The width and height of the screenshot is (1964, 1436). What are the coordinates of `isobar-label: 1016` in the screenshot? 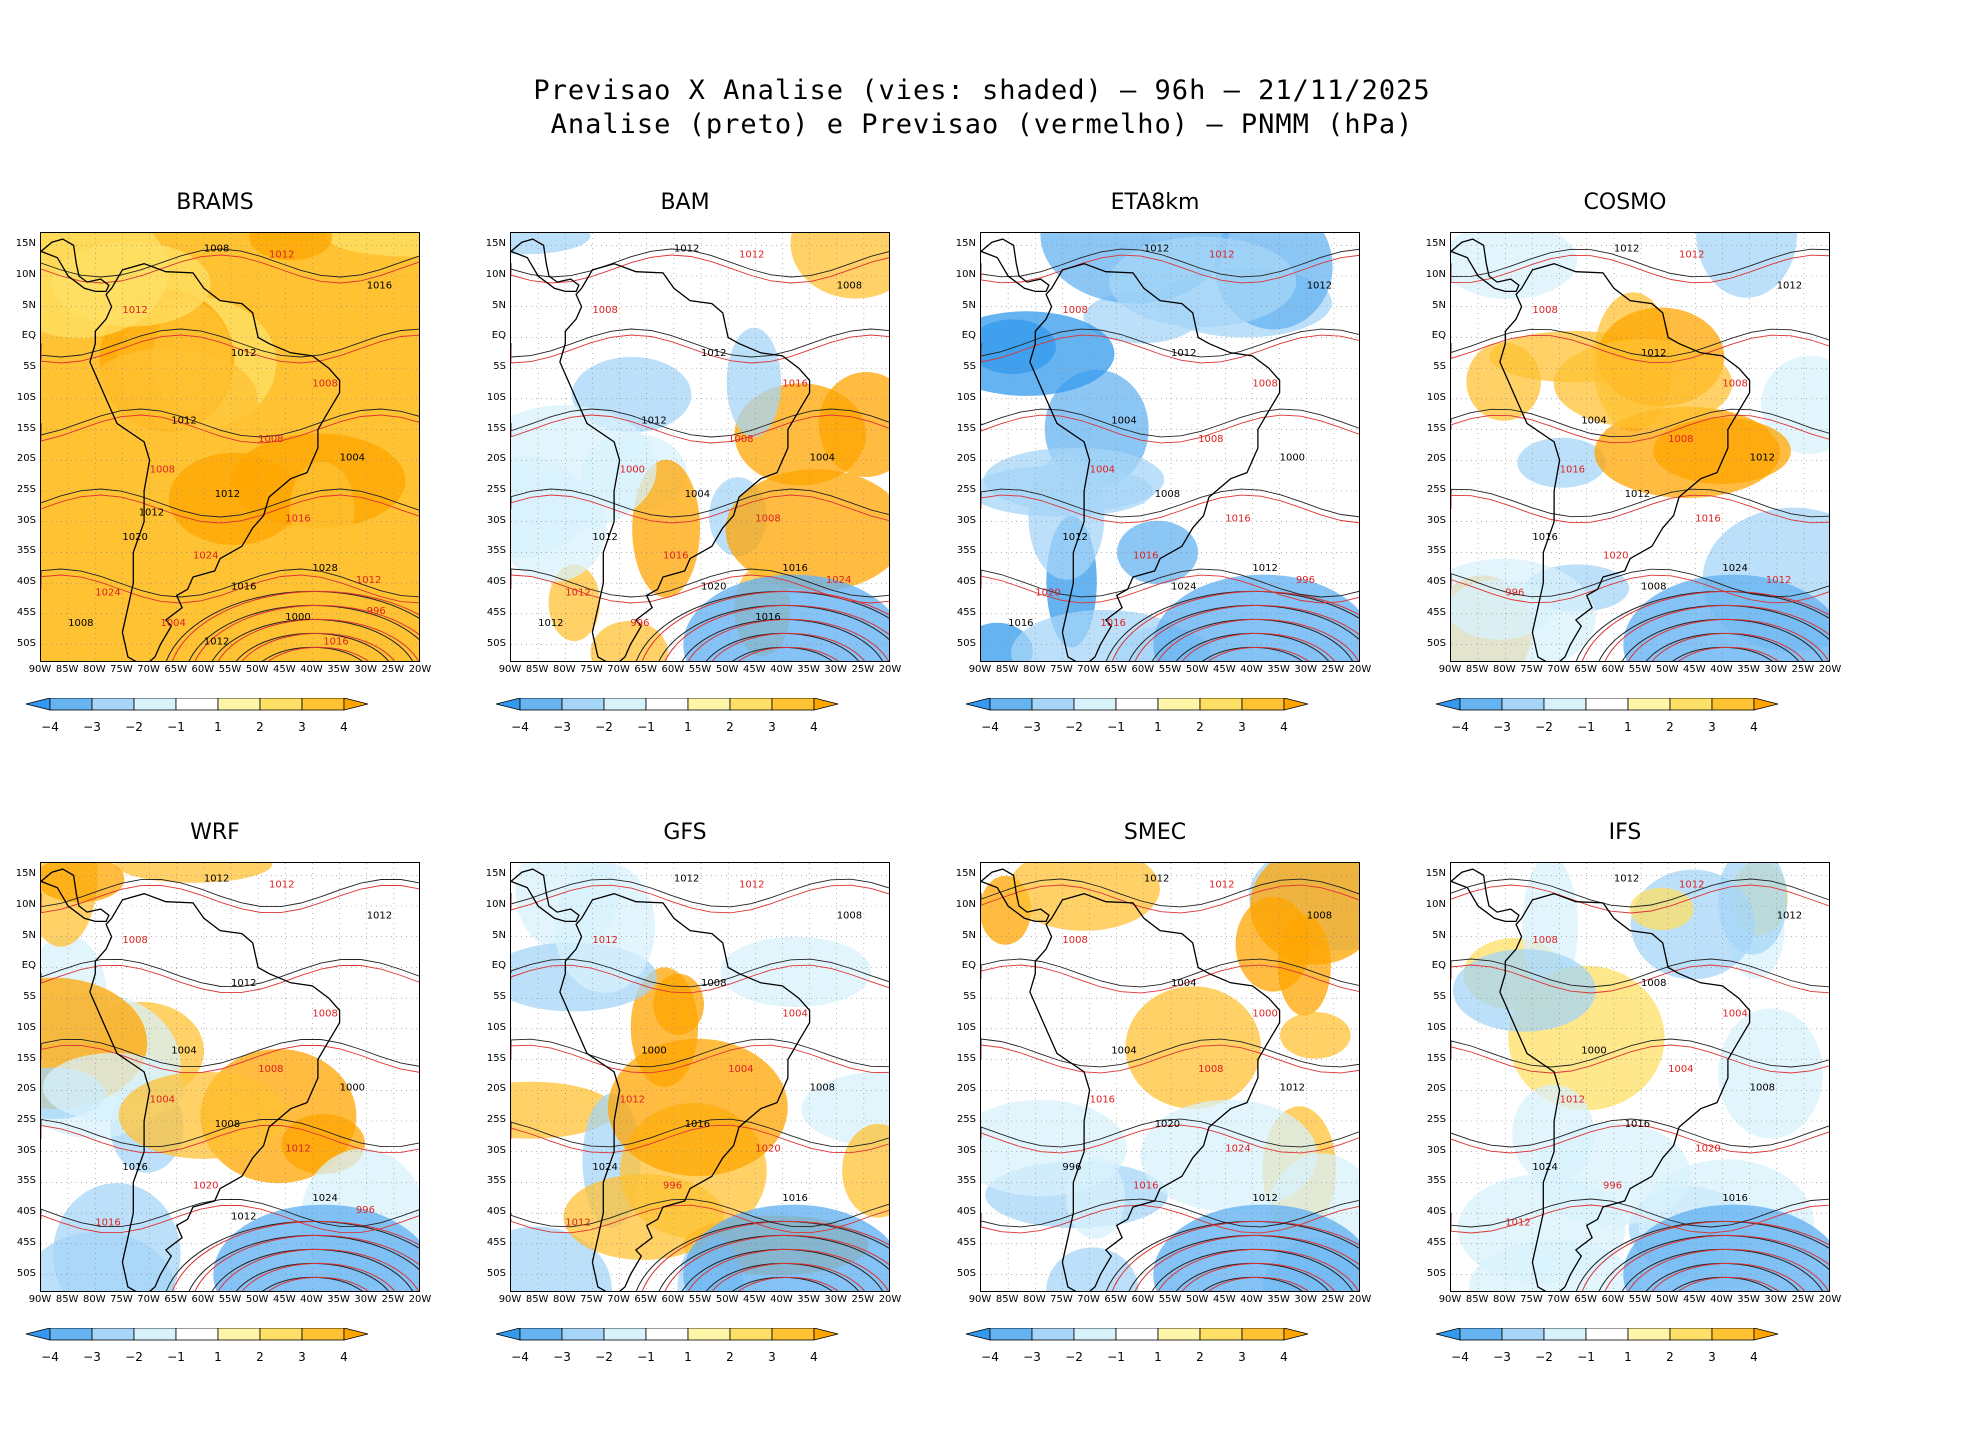 It's located at (379, 285).